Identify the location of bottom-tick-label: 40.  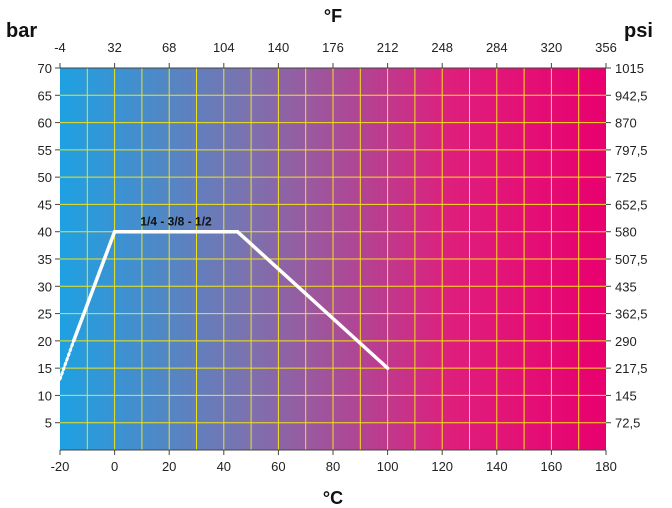
(224, 466).